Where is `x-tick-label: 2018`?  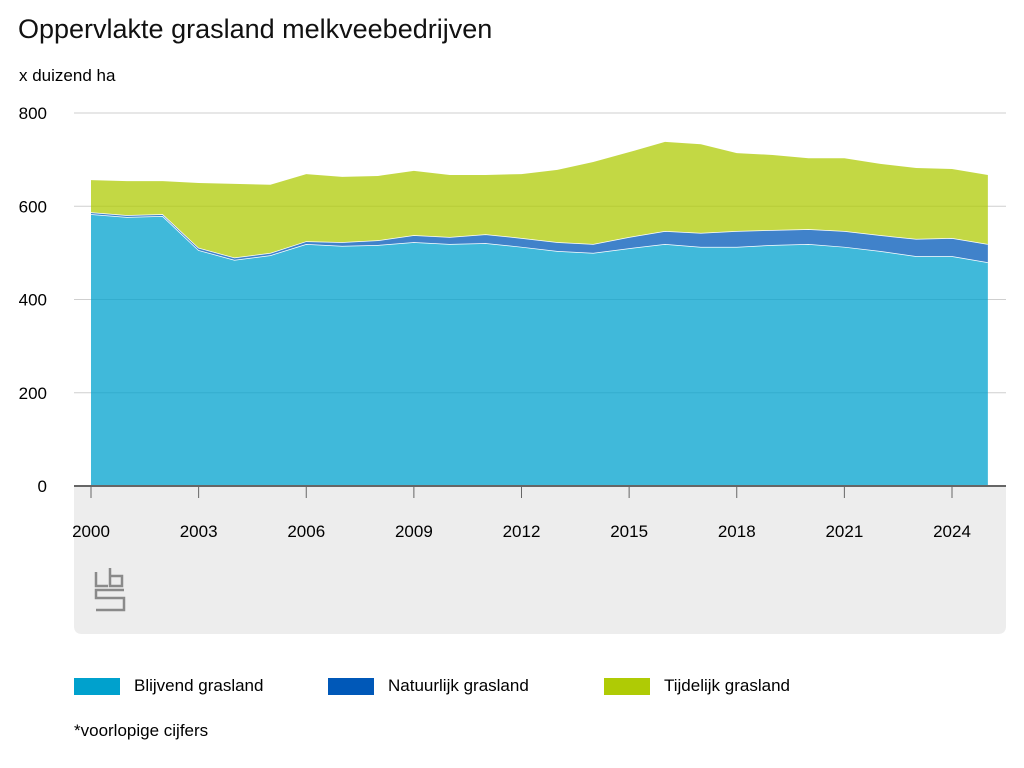 x-tick-label: 2018 is located at coordinates (737, 531).